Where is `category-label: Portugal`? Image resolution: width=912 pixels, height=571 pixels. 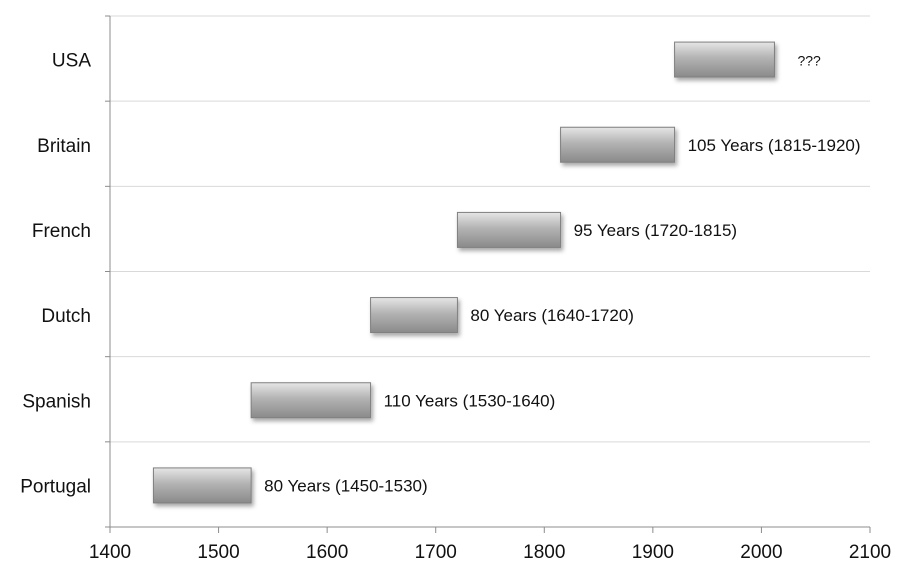
category-label: Portugal is located at coordinates (55, 486).